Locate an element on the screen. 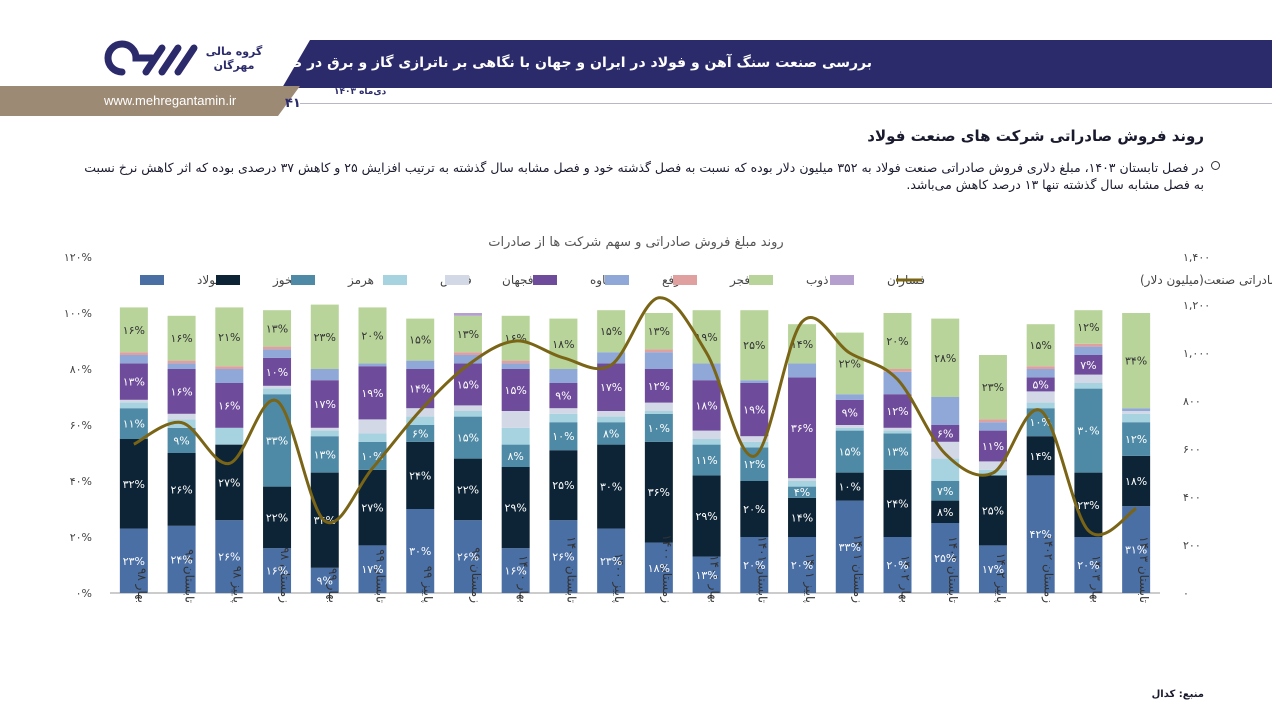 The height and width of the screenshot is (710, 1272). x-tick-label: زمستان ۹۸ is located at coordinates (284, 575).